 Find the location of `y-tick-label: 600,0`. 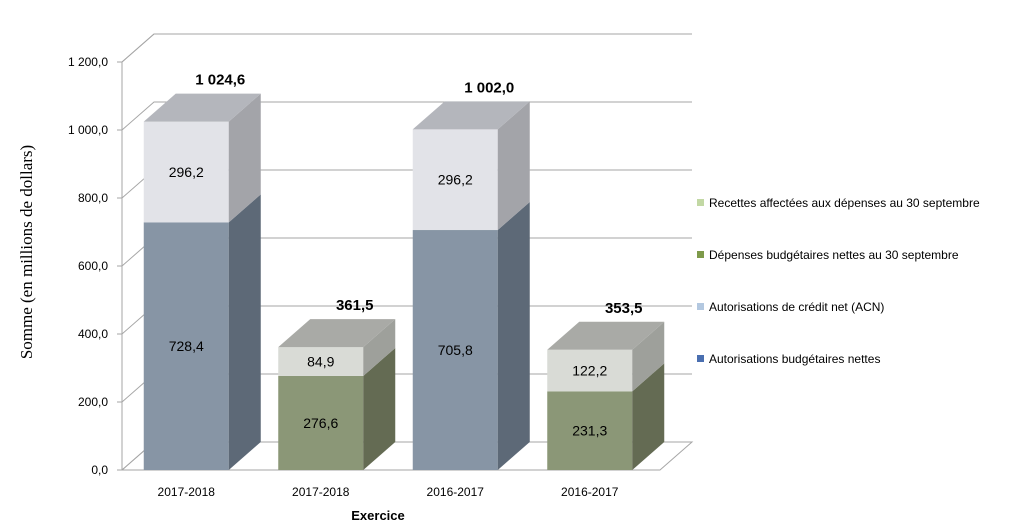

y-tick-label: 600,0 is located at coordinates (93, 266).